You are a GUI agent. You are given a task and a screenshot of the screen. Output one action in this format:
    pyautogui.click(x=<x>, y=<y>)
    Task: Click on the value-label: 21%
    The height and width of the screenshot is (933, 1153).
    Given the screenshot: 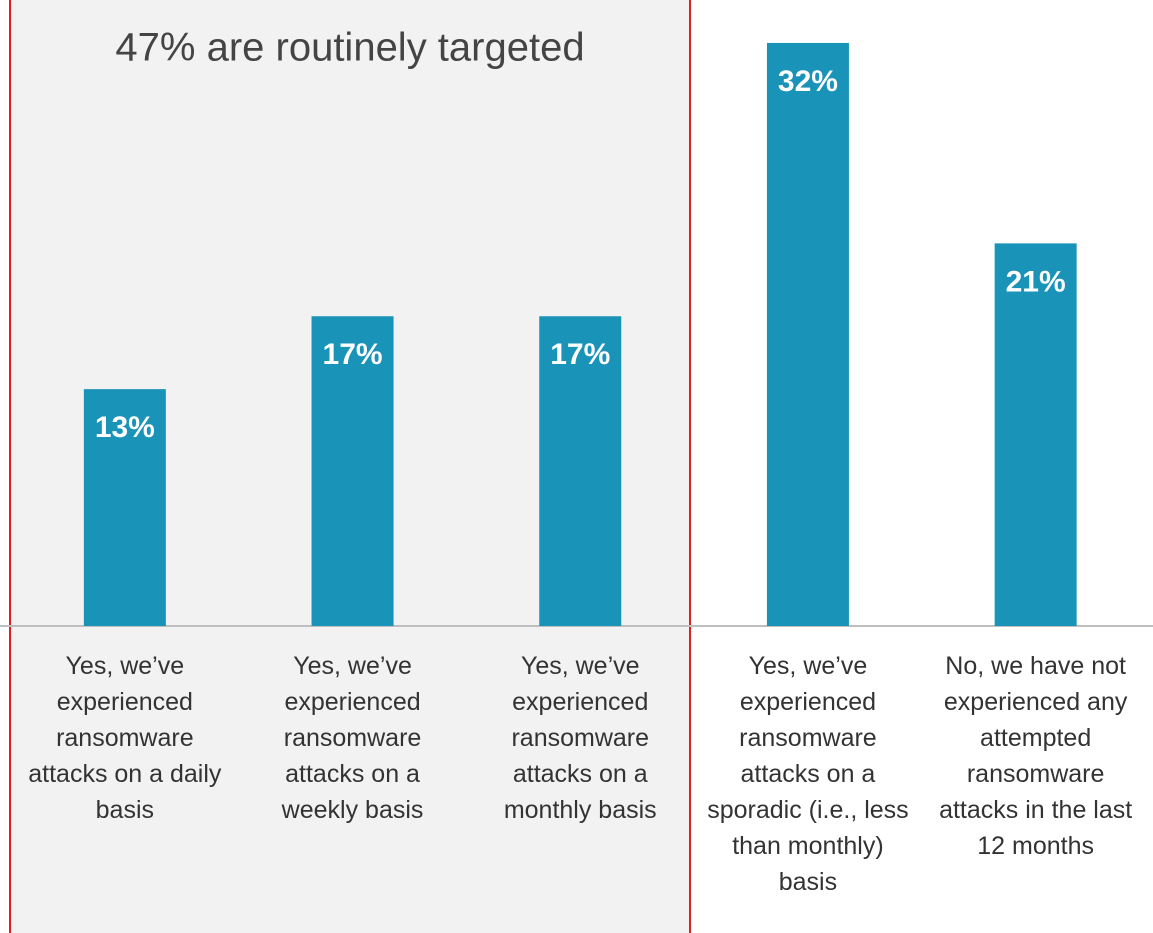 What is the action you would take?
    pyautogui.click(x=1036, y=281)
    